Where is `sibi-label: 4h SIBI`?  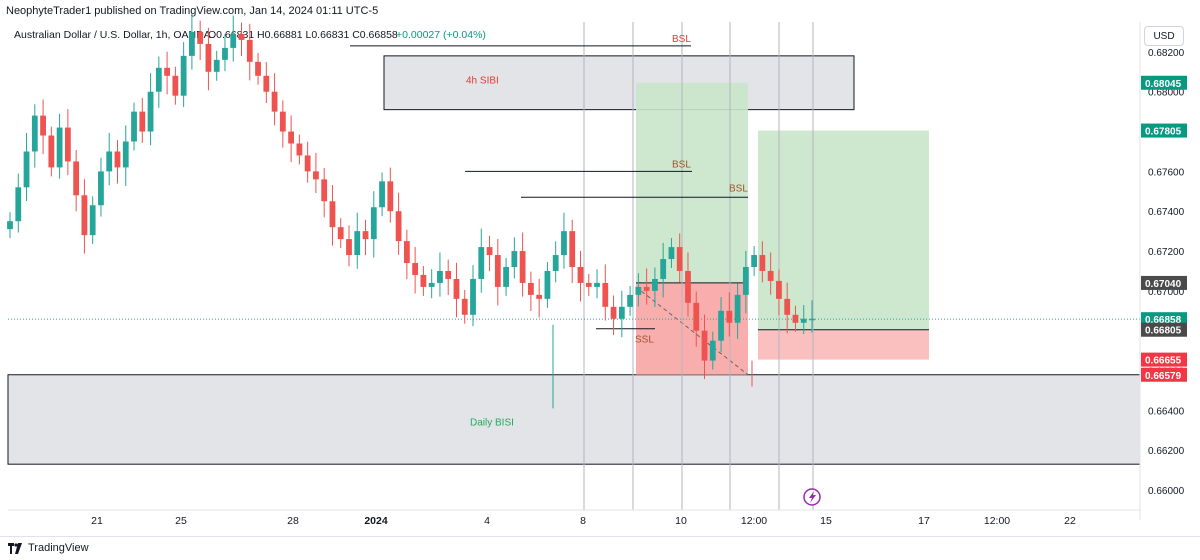
sibi-label: 4h SIBI is located at coordinates (482, 81).